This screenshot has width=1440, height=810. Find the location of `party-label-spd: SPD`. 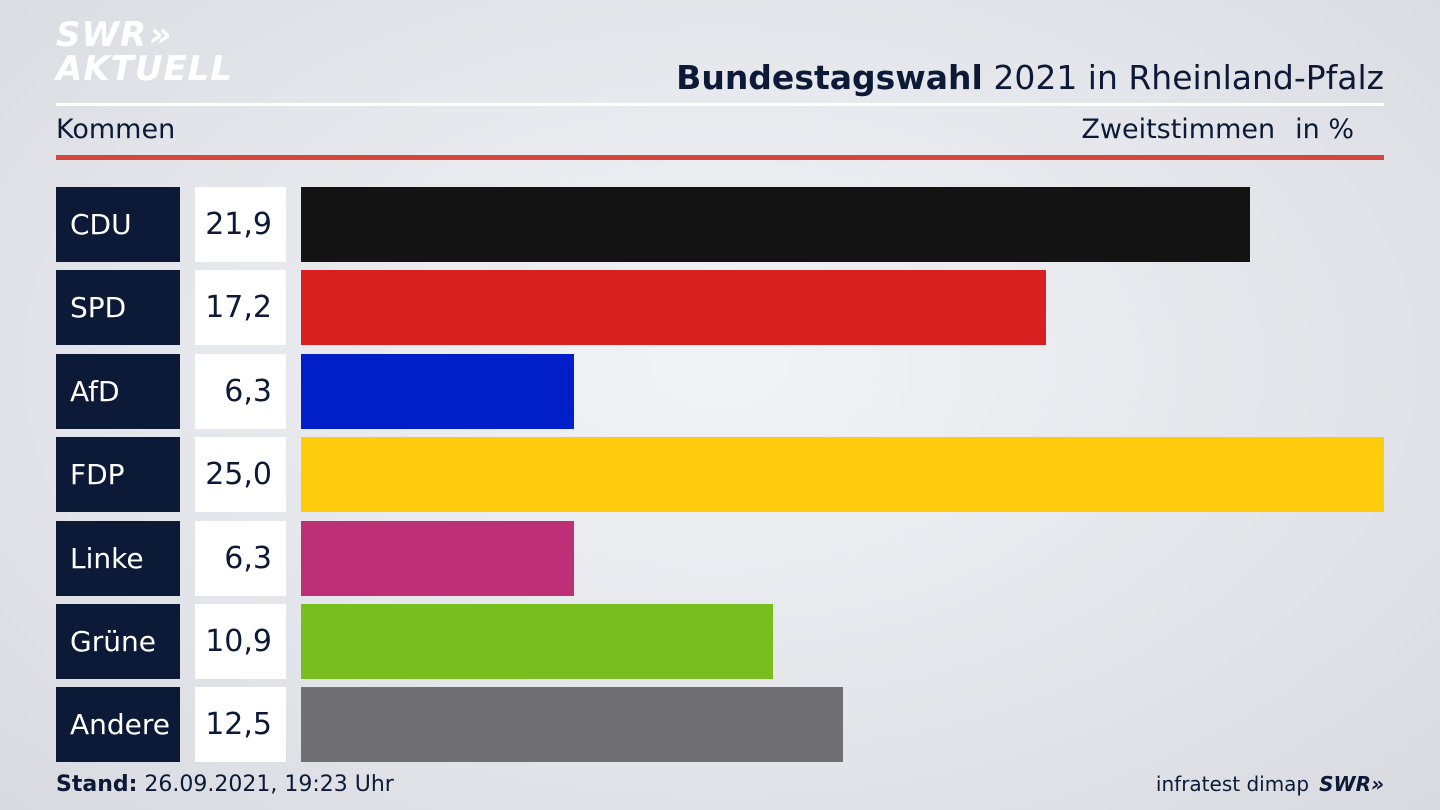

party-label-spd: SPD is located at coordinates (118, 307).